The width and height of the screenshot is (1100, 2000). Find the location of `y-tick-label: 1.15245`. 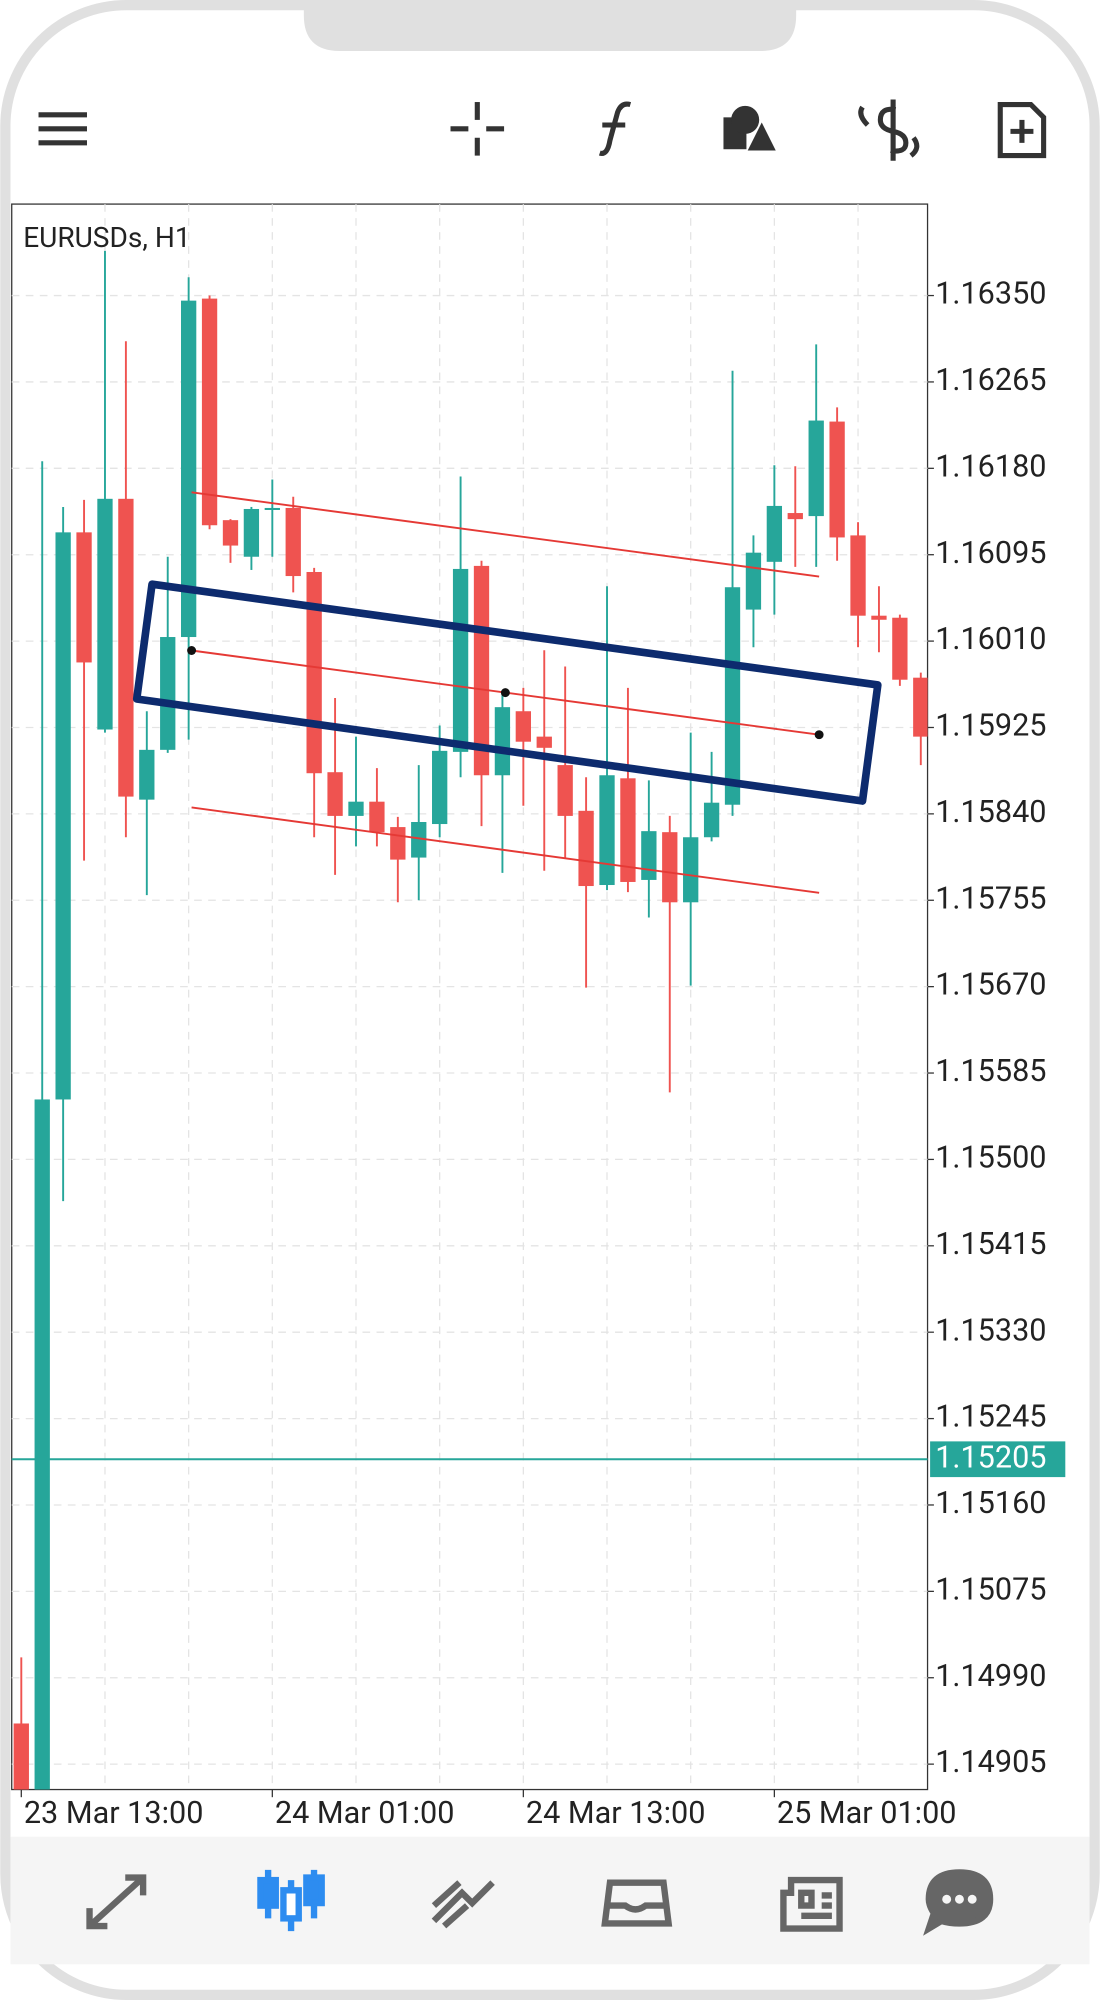

y-tick-label: 1.15245 is located at coordinates (990, 1417).